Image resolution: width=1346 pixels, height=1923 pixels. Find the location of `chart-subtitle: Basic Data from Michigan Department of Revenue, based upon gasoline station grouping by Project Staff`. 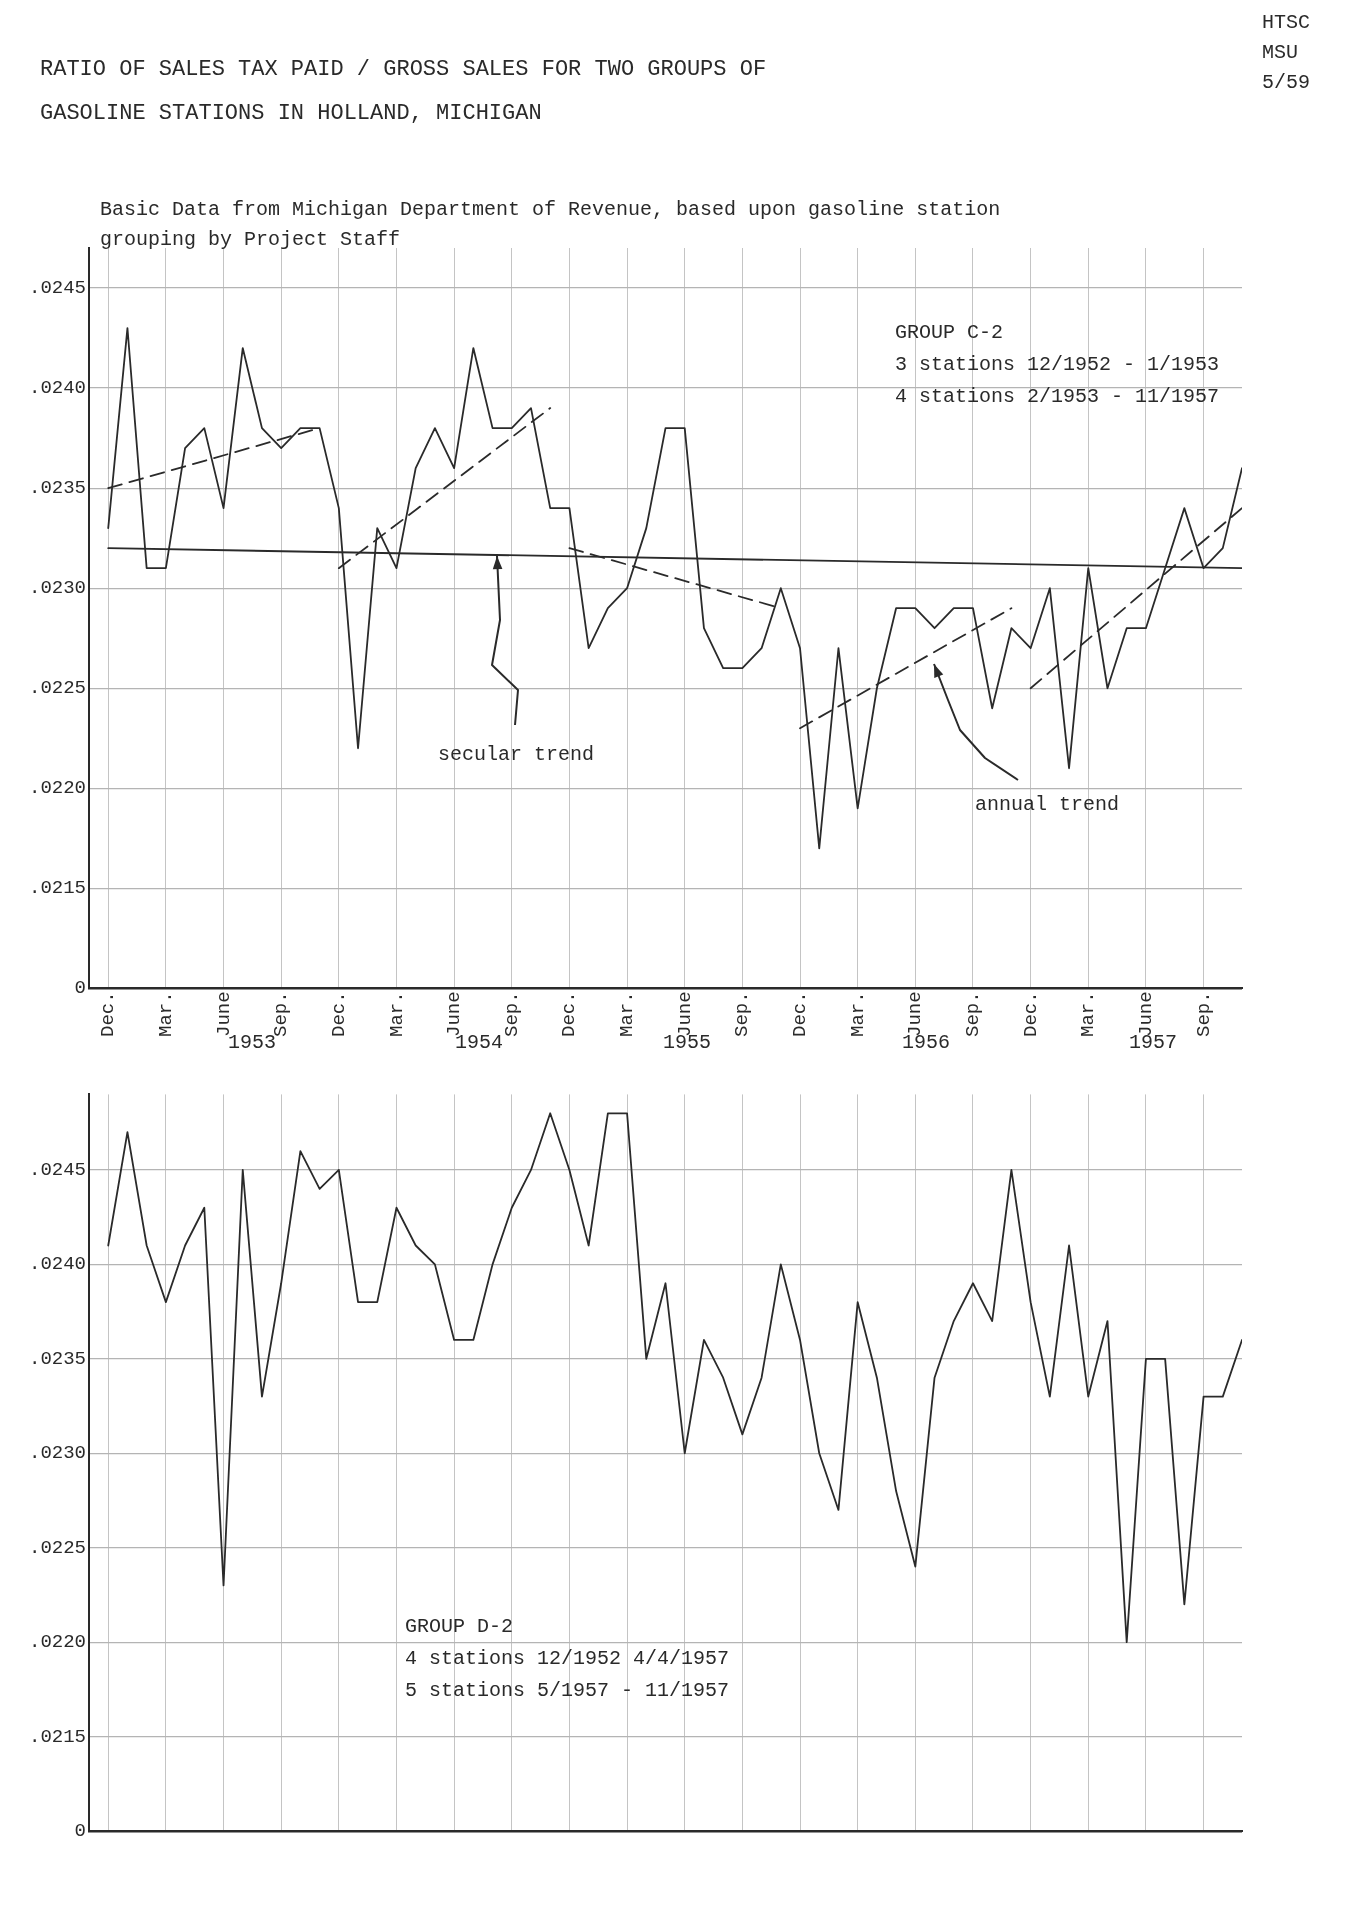

chart-subtitle: Basic Data from Michigan Department of Revenue, based upon gasoline station grouping by Project Staff is located at coordinates (551, 225).